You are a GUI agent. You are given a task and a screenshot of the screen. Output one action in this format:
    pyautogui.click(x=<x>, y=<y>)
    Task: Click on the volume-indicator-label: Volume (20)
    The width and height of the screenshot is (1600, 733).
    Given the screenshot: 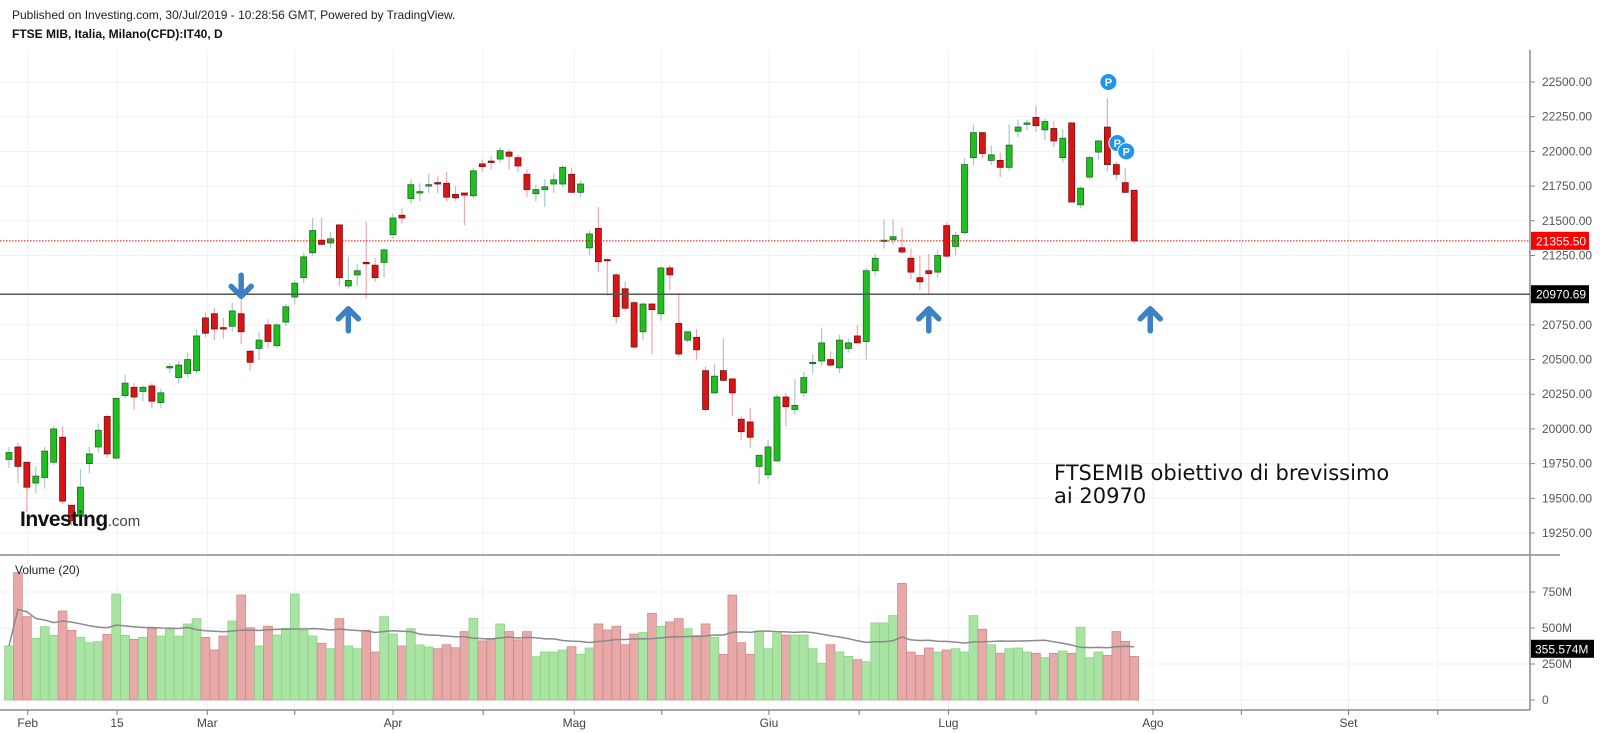 What is the action you would take?
    pyautogui.click(x=47, y=570)
    